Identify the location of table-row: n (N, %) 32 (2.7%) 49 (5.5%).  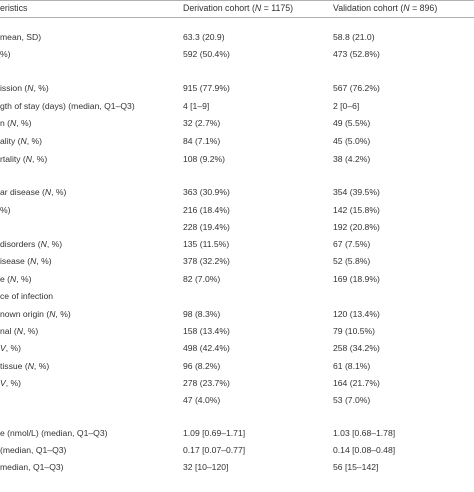
(237, 123).